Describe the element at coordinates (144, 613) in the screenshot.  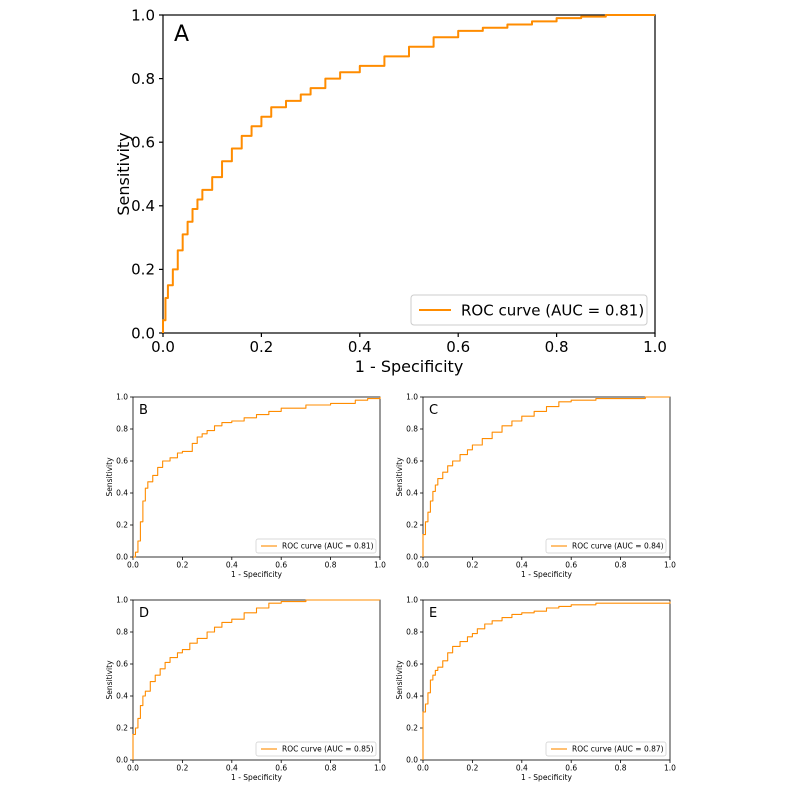
I see `panel-label: D` at that location.